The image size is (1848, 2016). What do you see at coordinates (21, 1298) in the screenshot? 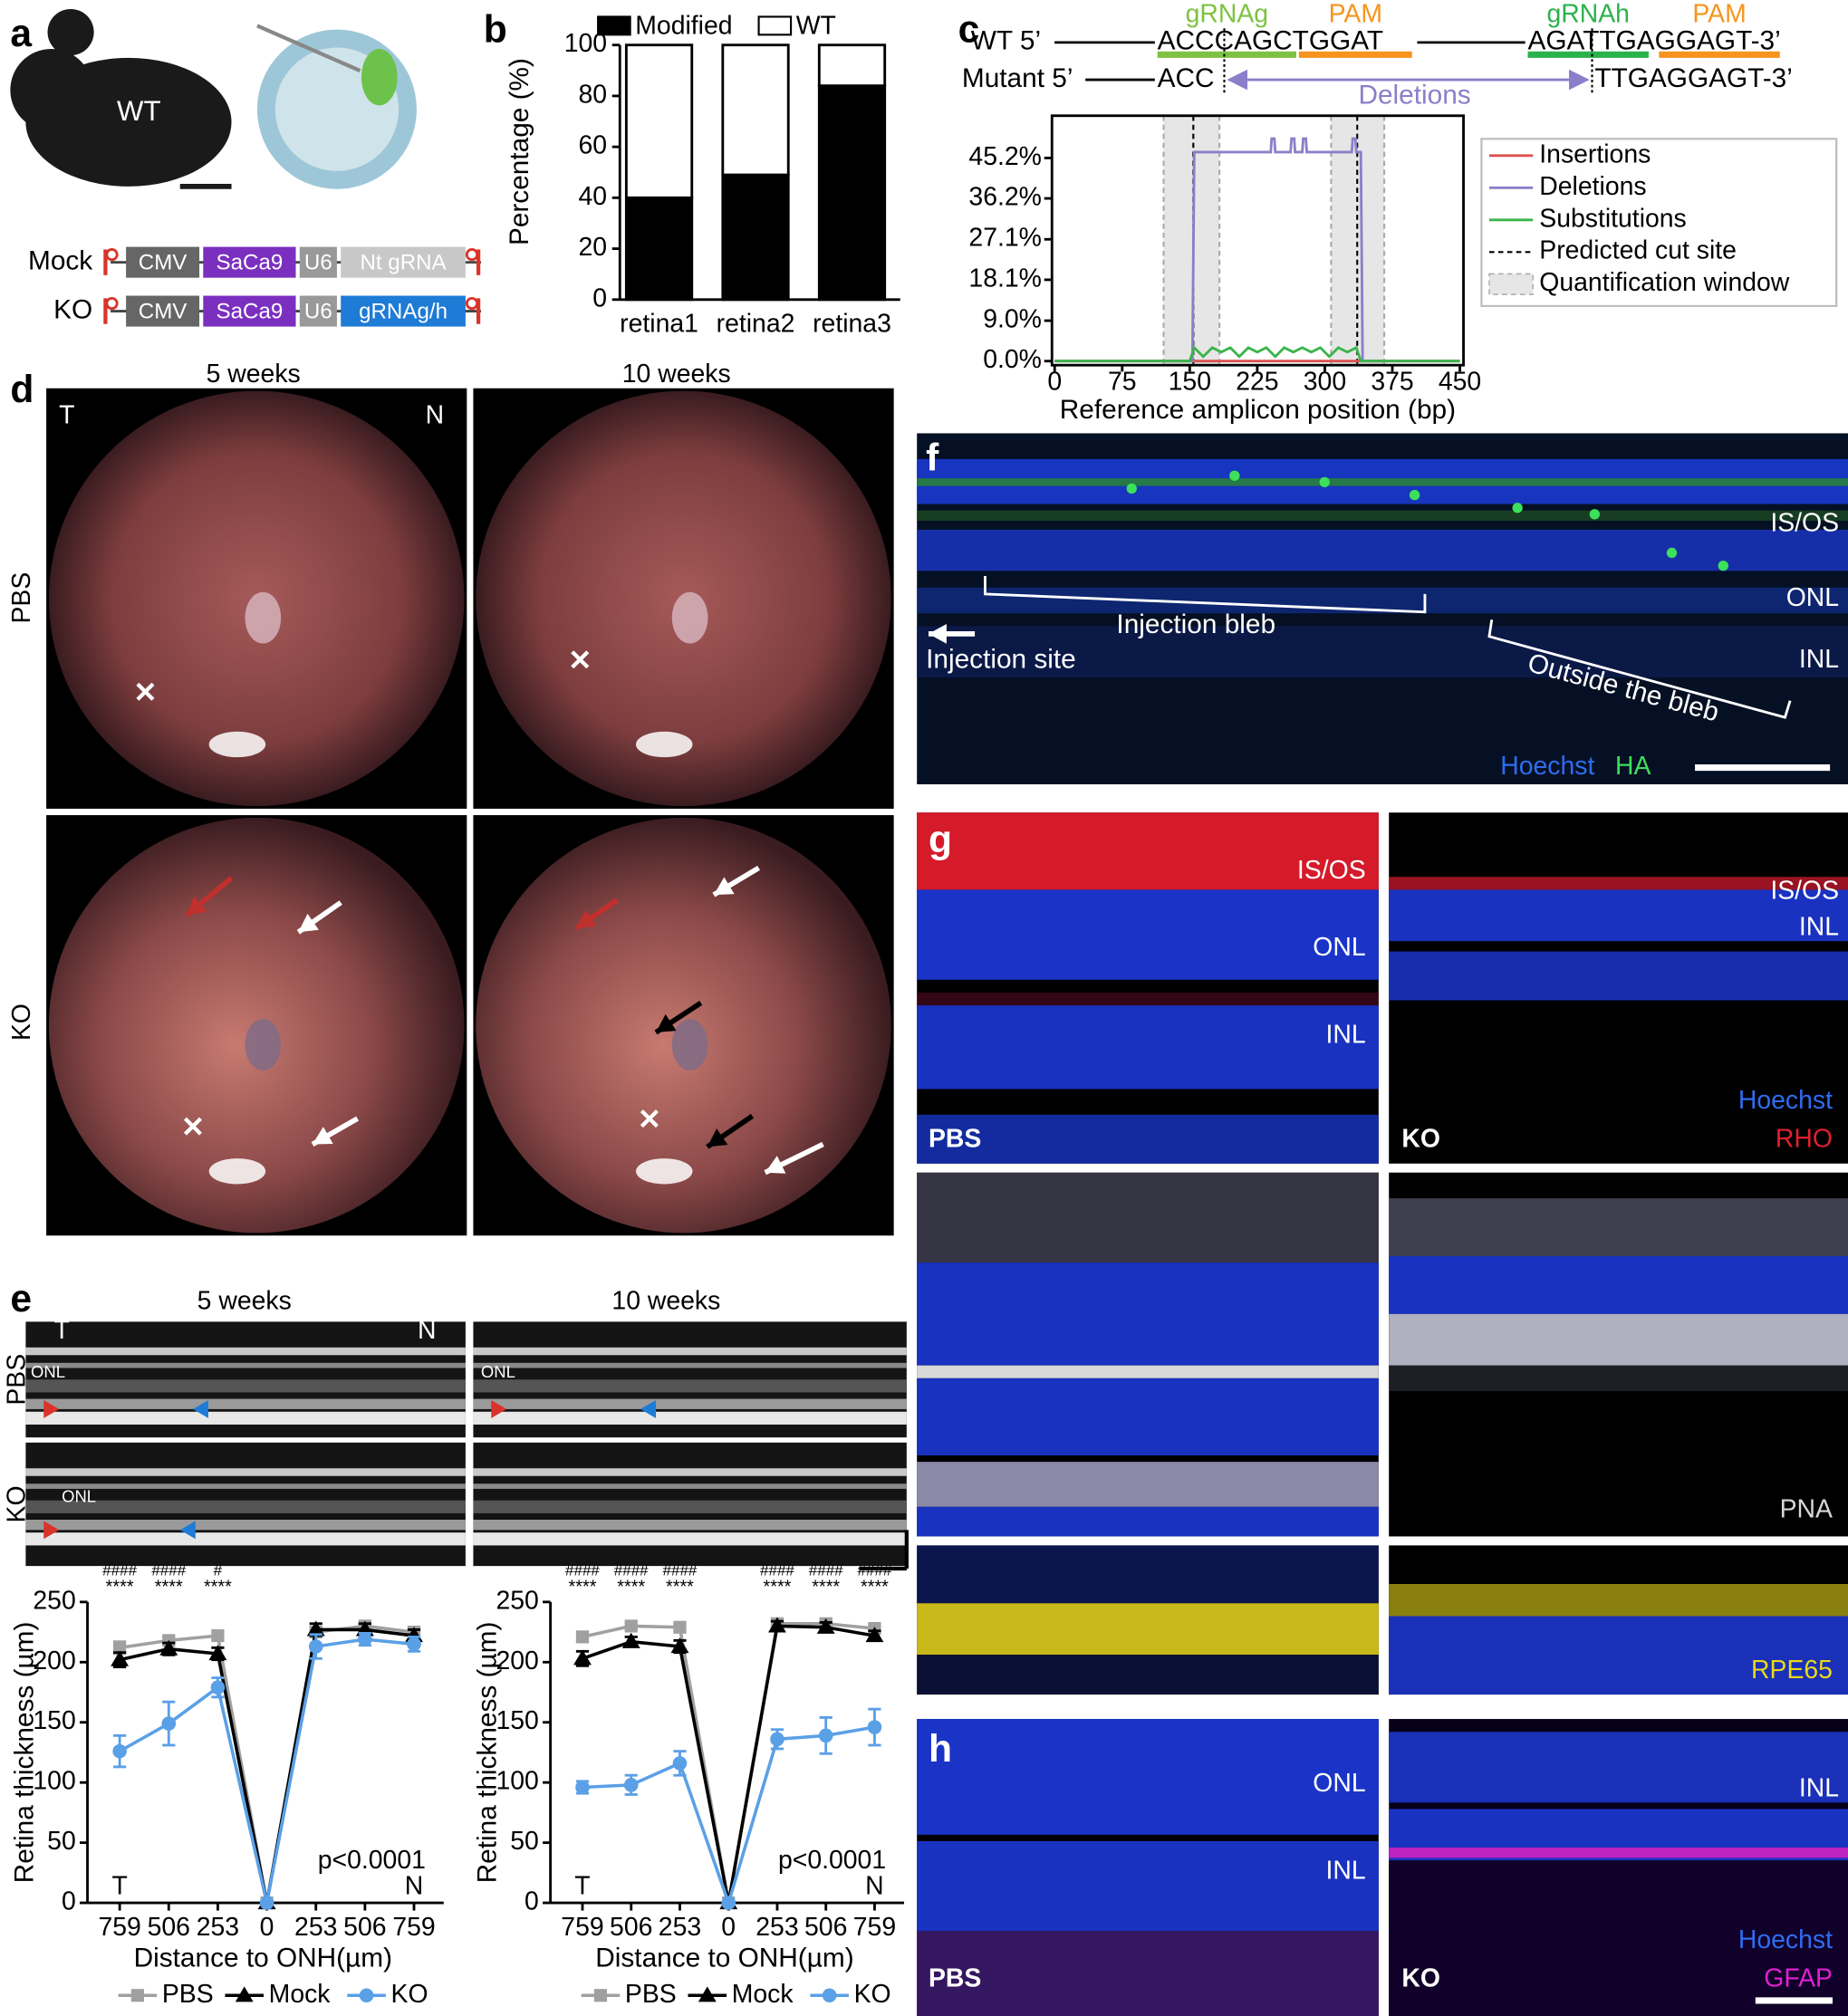
I see `panel-letter: e` at bounding box center [21, 1298].